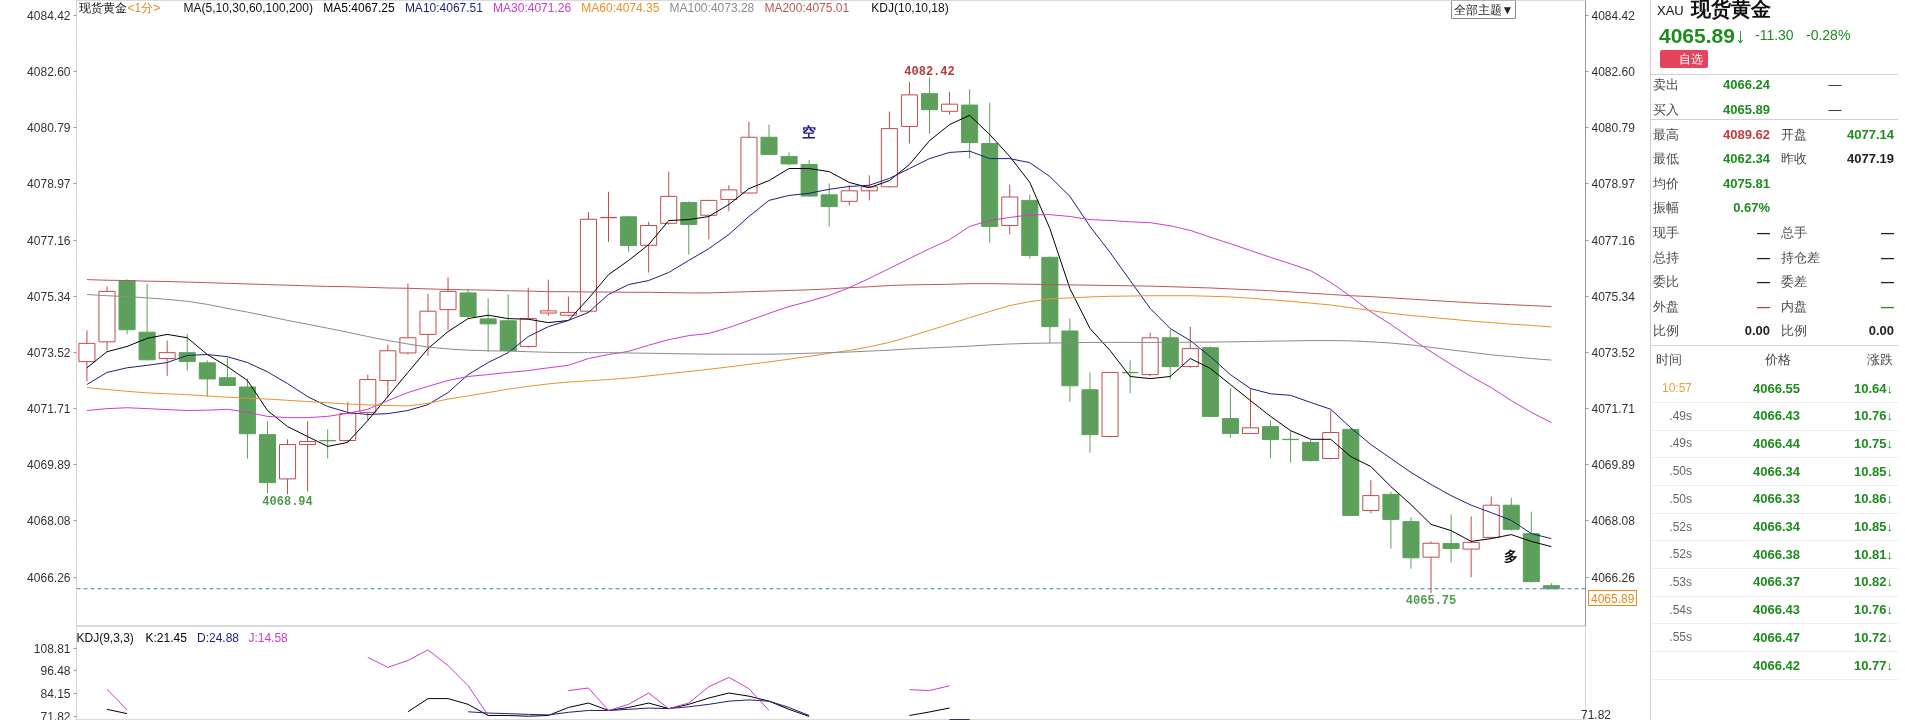 Image resolution: width=1905 pixels, height=720 pixels. I want to click on y2-tick-label: 4075.34, so click(1613, 296).